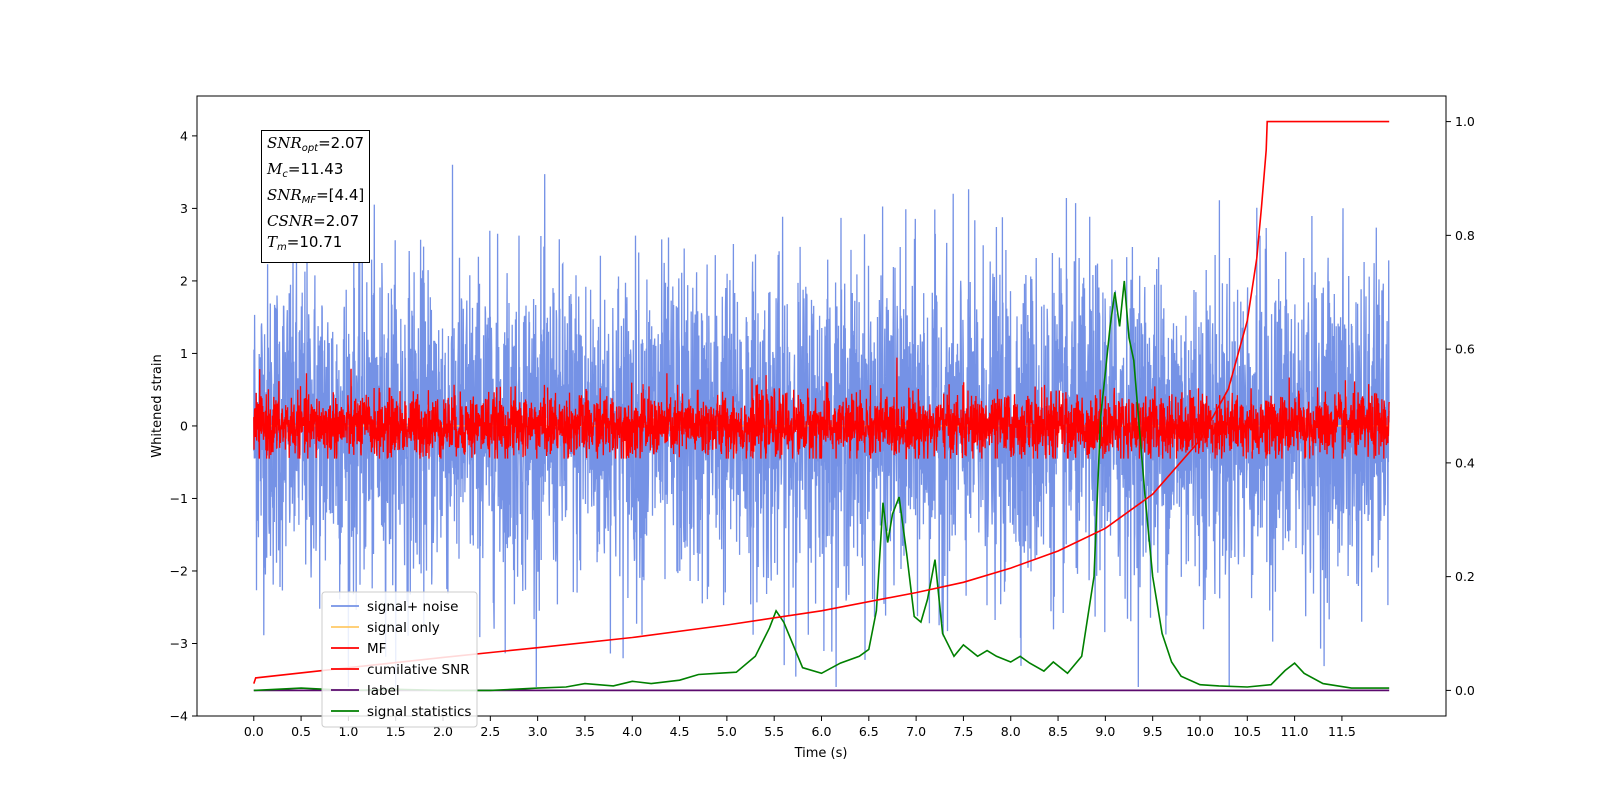  I want to click on x-tick-label: 7.0, so click(916, 731).